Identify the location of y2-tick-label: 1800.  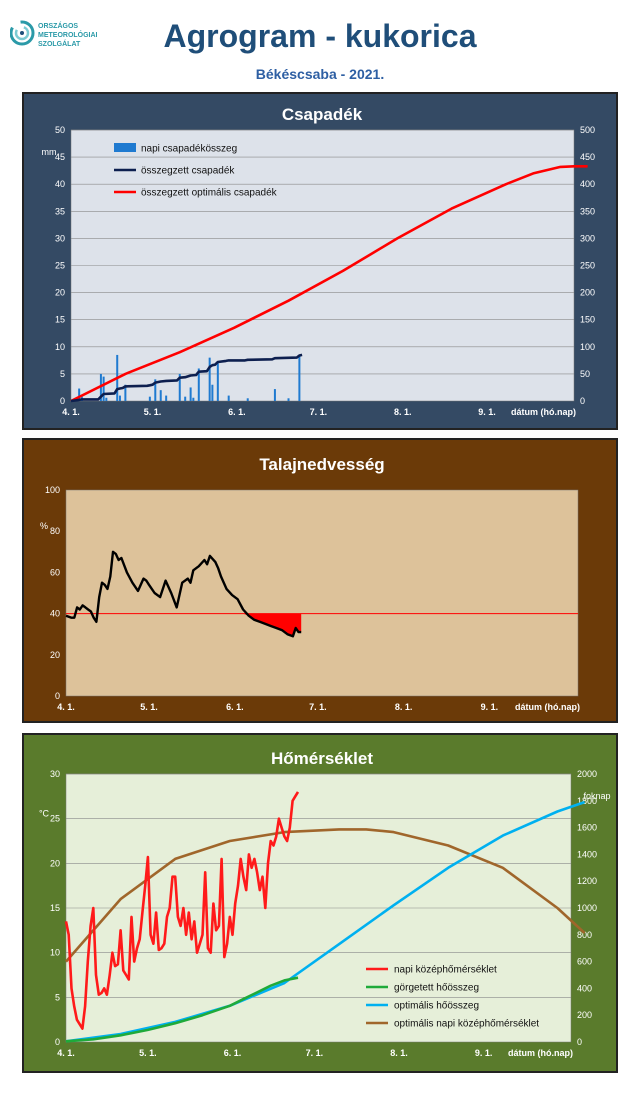
(587, 801).